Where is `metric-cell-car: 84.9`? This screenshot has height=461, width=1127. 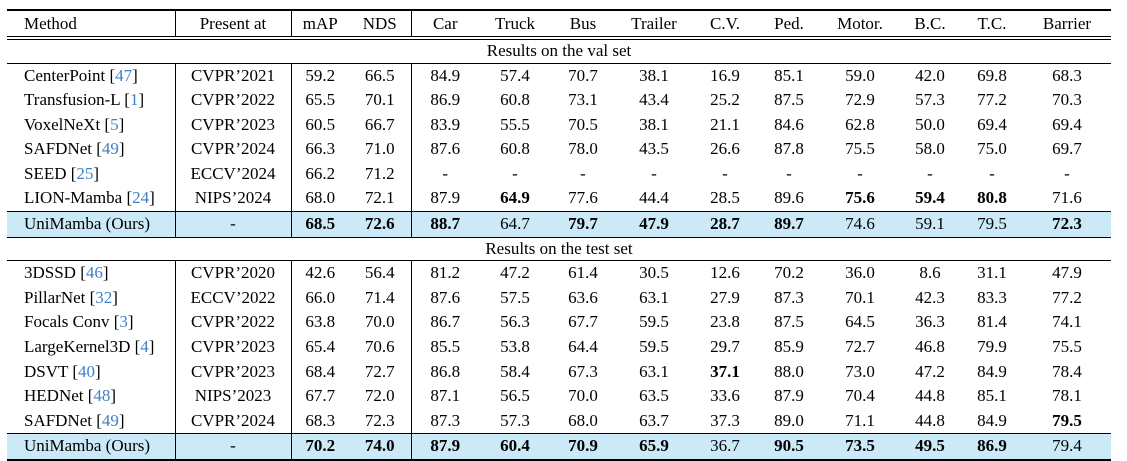 metric-cell-car: 84.9 is located at coordinates (444, 76).